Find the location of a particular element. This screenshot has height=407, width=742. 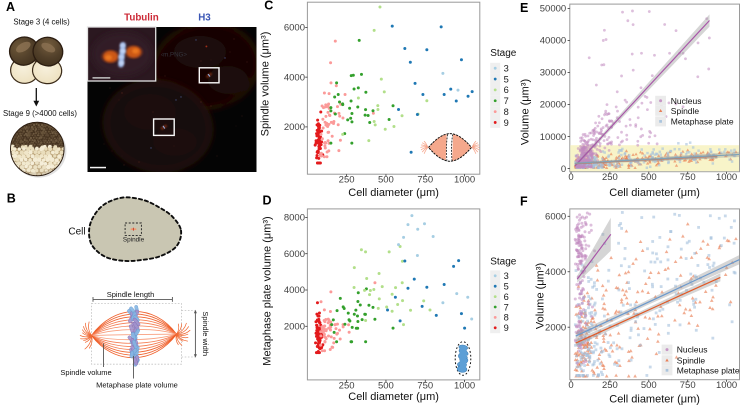

svg-text: 30000 is located at coordinates (553, 73).